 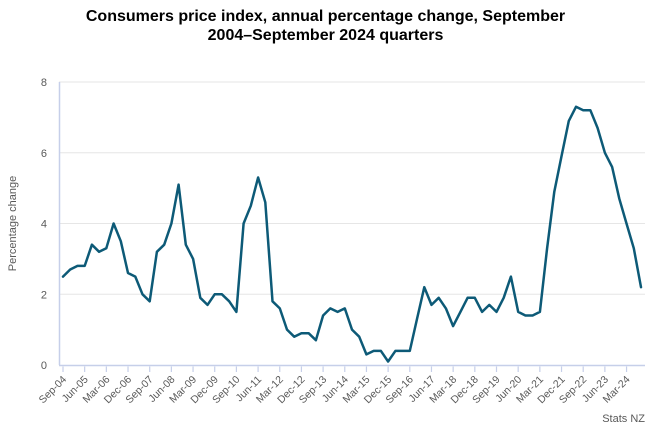 What do you see at coordinates (44, 225) in the screenshot?
I see `y-tick-label: 4` at bounding box center [44, 225].